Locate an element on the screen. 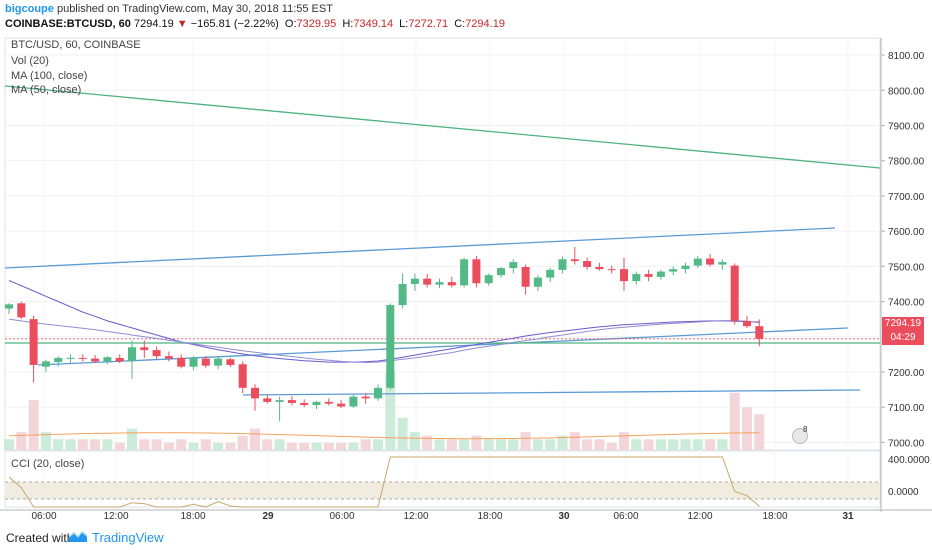 The height and width of the screenshot is (550, 932). cci-pane-frame is located at coordinates (442, 479).